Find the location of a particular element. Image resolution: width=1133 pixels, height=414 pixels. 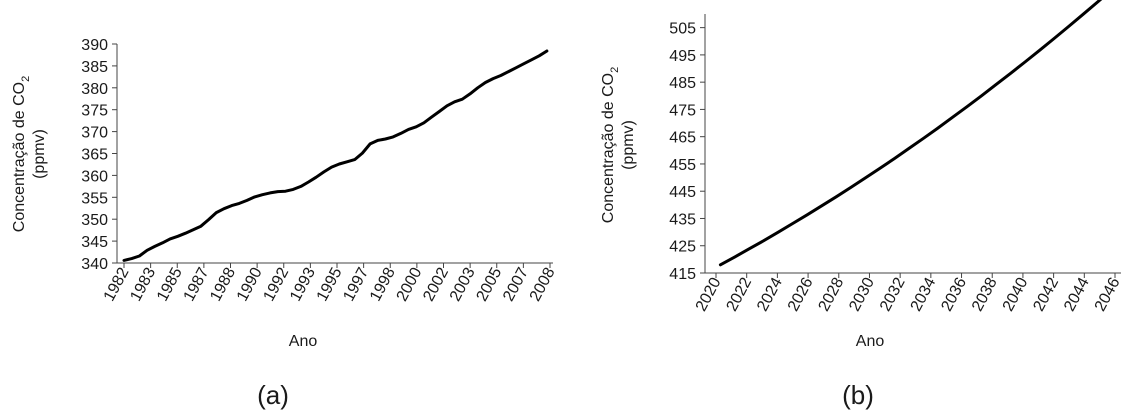

y-ticks-b: 415 425 435 445 455 465 475 485 495 505 is located at coordinates (687, 152).